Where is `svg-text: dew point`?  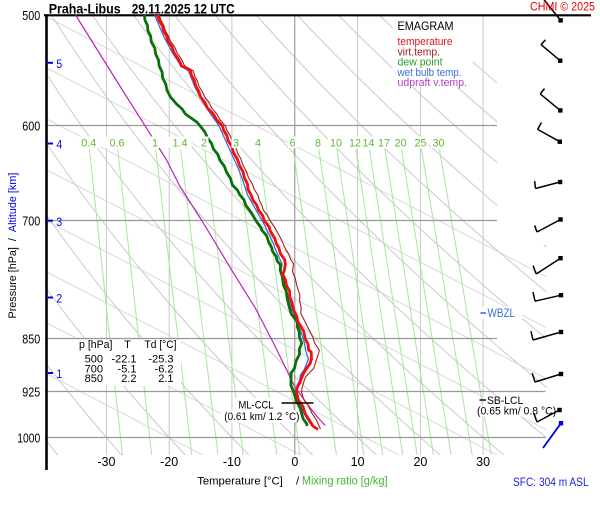
svg-text: dew point is located at coordinates (420, 63).